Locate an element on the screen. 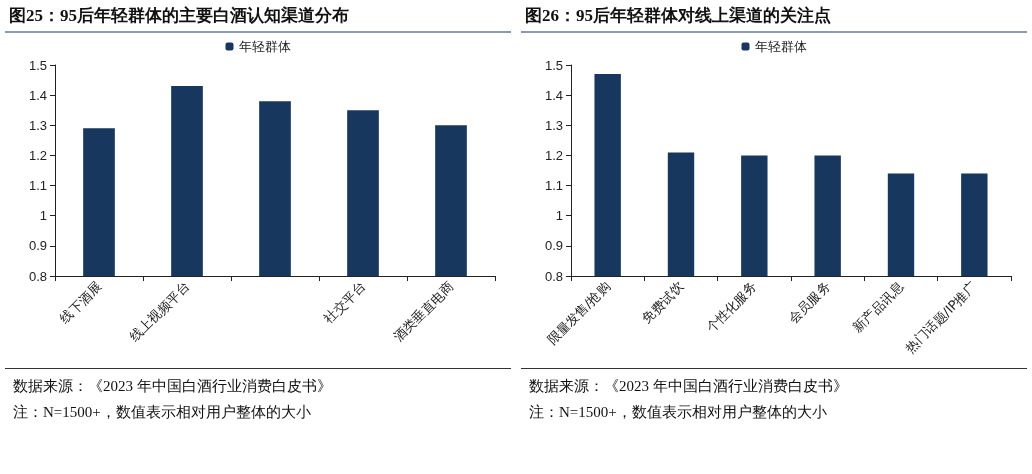  x-tick-label: 新产品讯息 is located at coordinates (878, 307).